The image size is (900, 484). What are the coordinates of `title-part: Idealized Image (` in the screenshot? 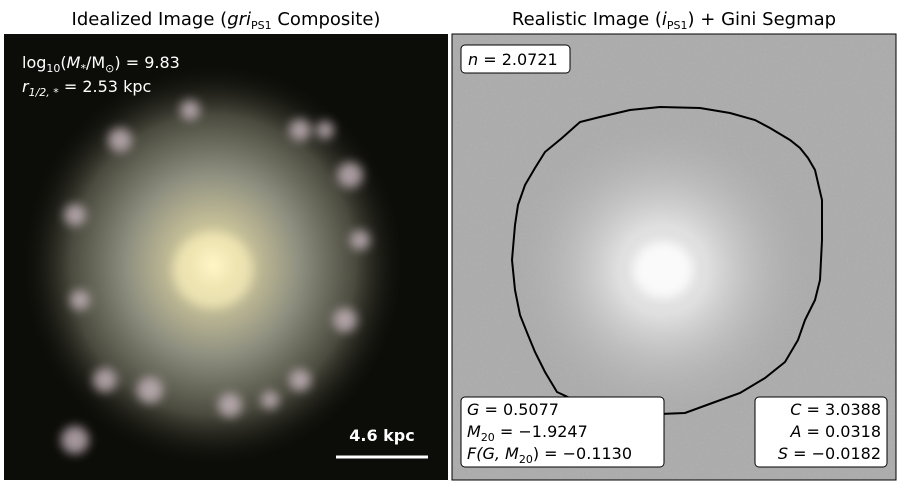 It's located at (150, 19).